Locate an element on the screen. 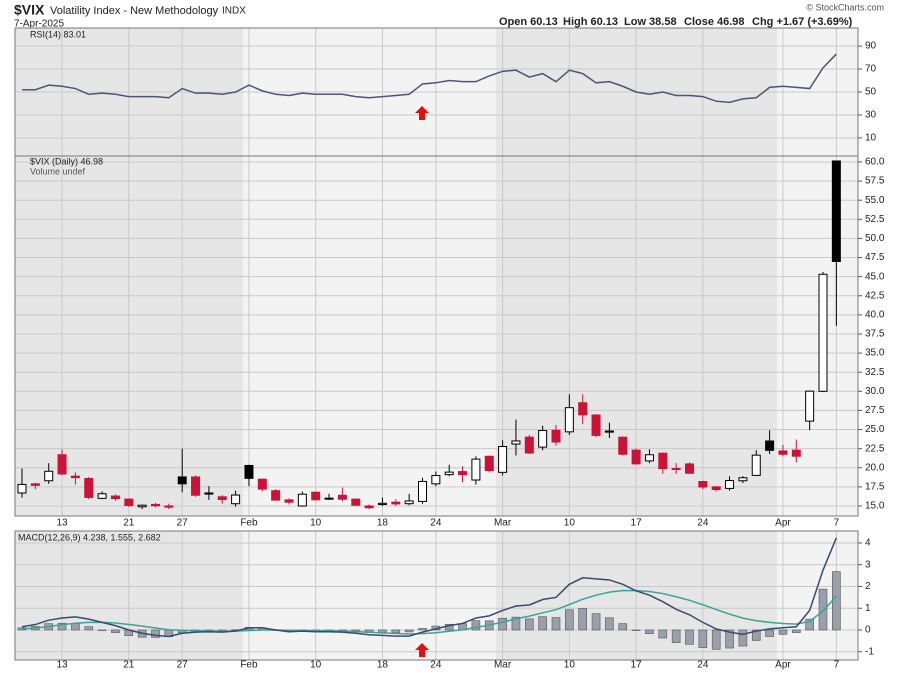 The height and width of the screenshot is (673, 900). y-tick-label: 17.5 is located at coordinates (875, 487).